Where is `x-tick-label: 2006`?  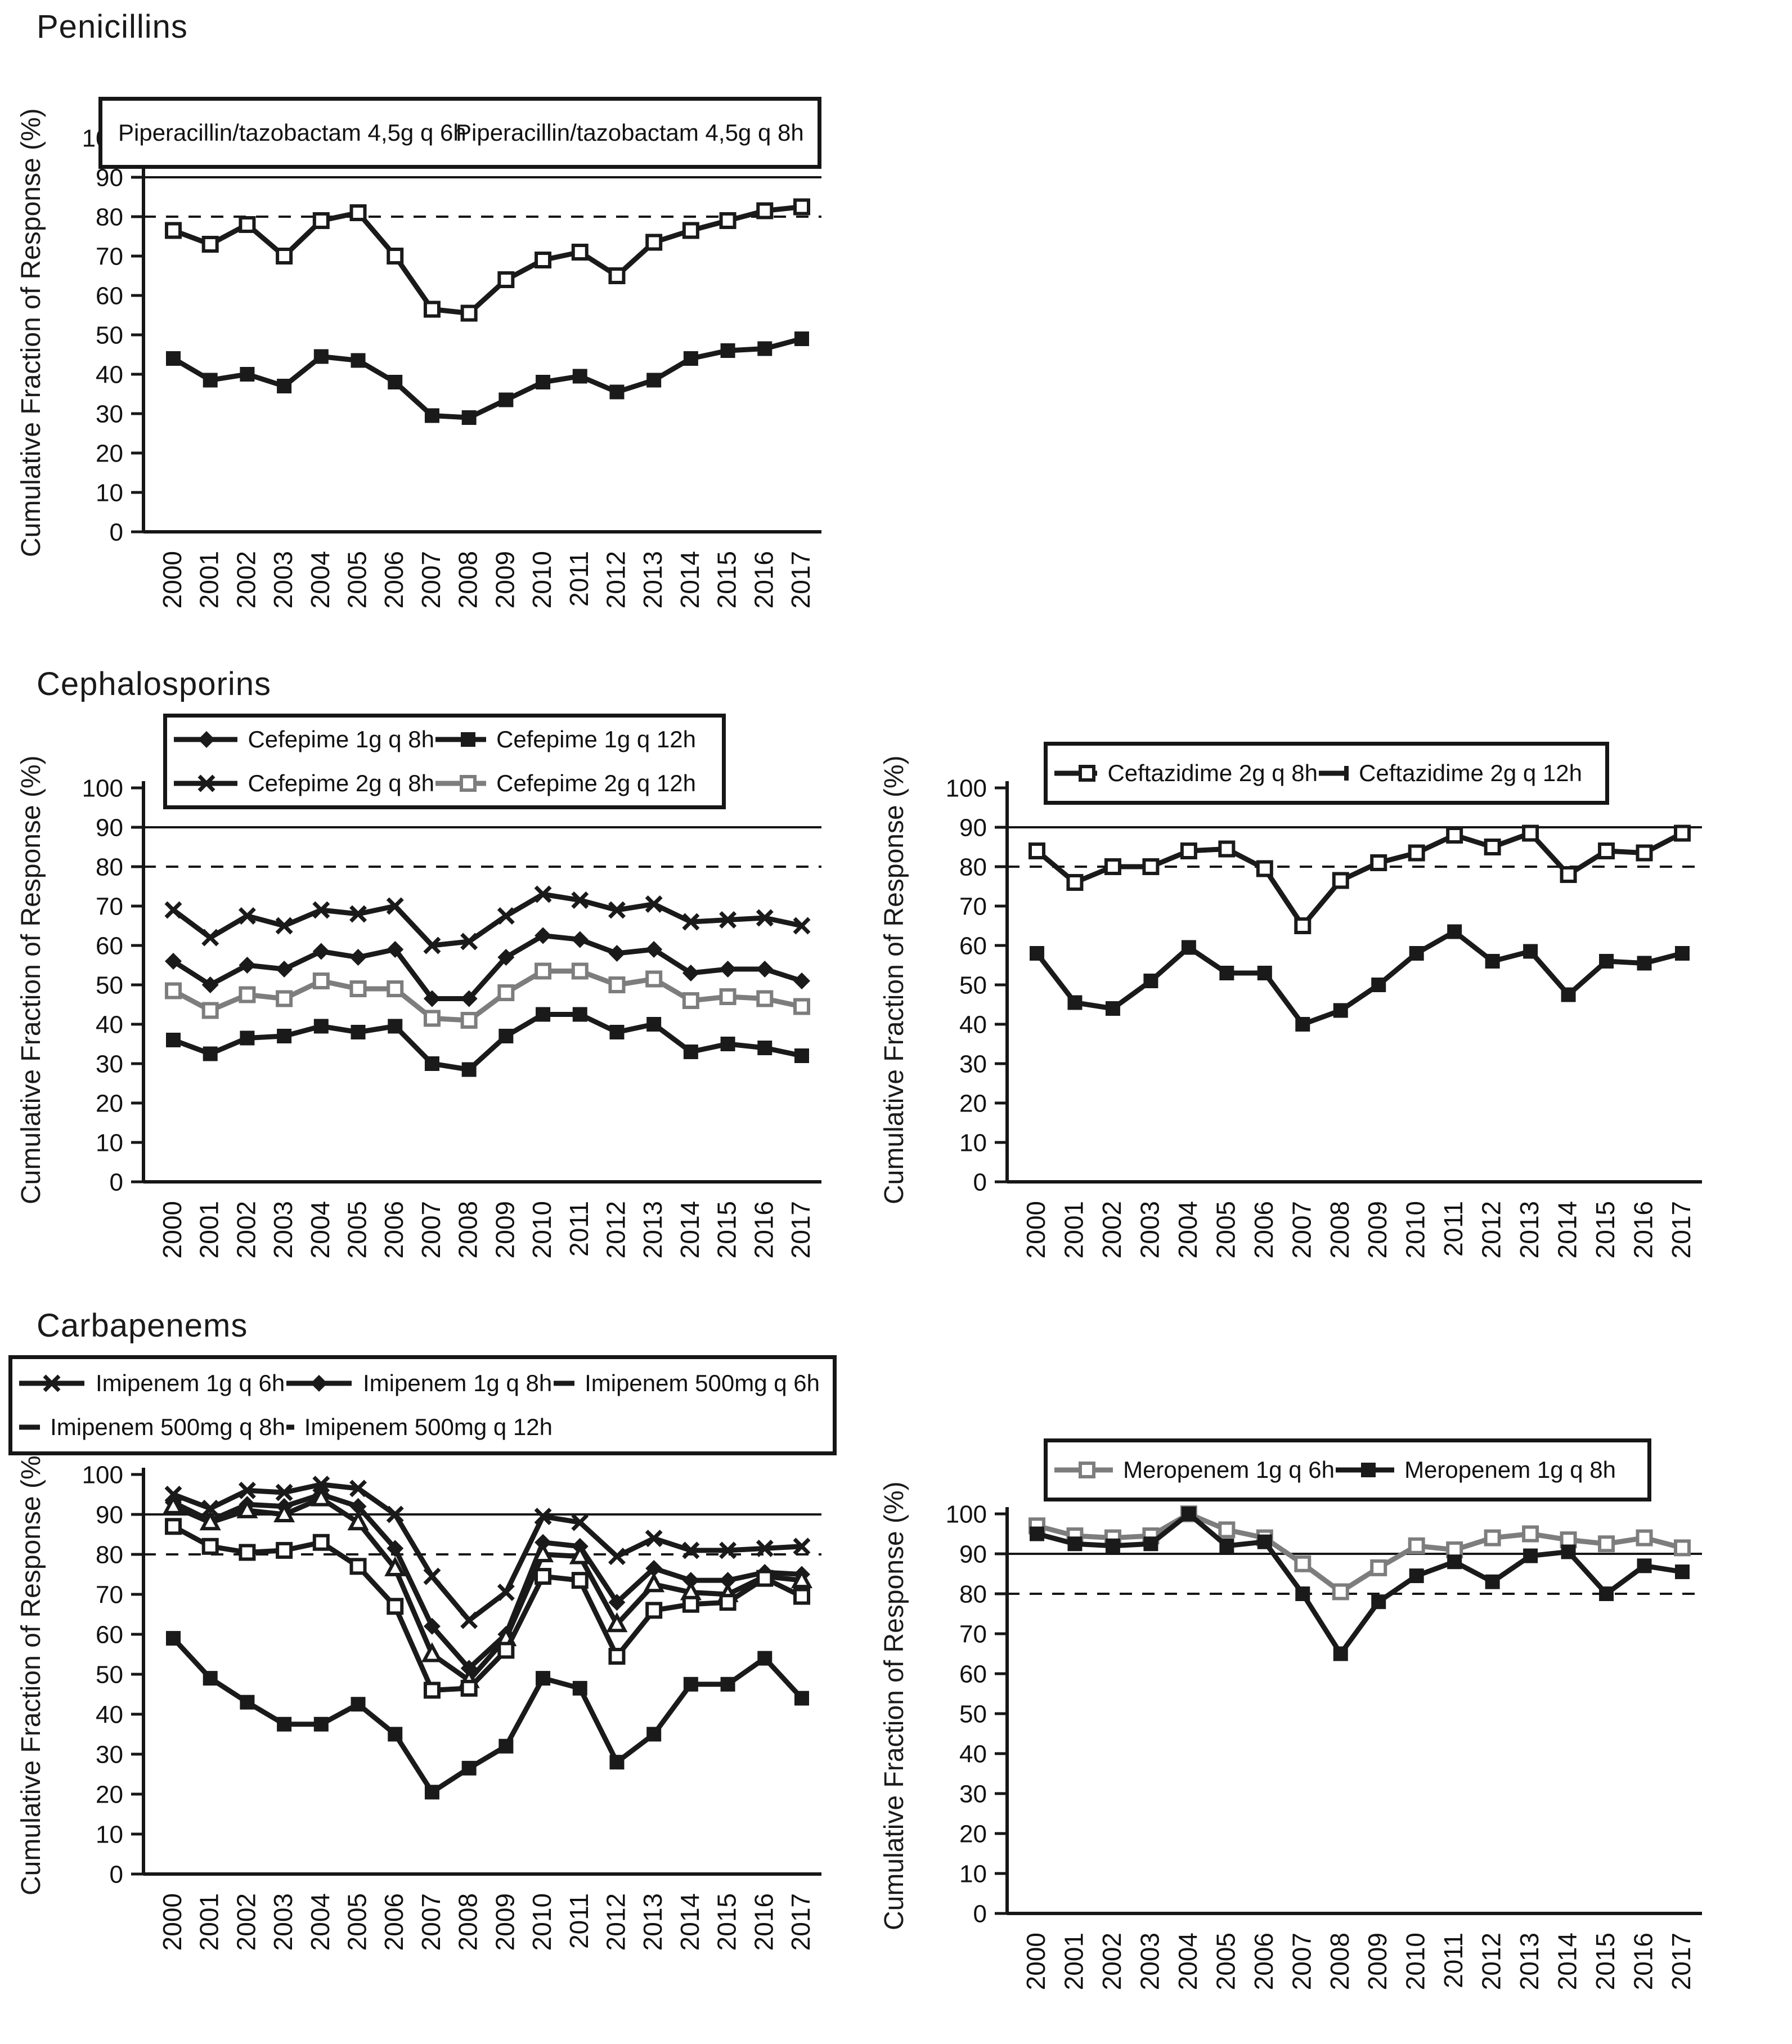 x-tick-label: 2006 is located at coordinates (393, 1229).